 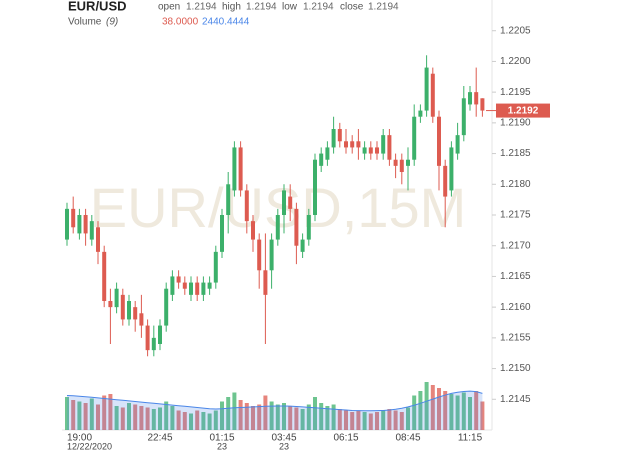 What do you see at coordinates (515, 245) in the screenshot?
I see `y-tick-label: 1.2170` at bounding box center [515, 245].